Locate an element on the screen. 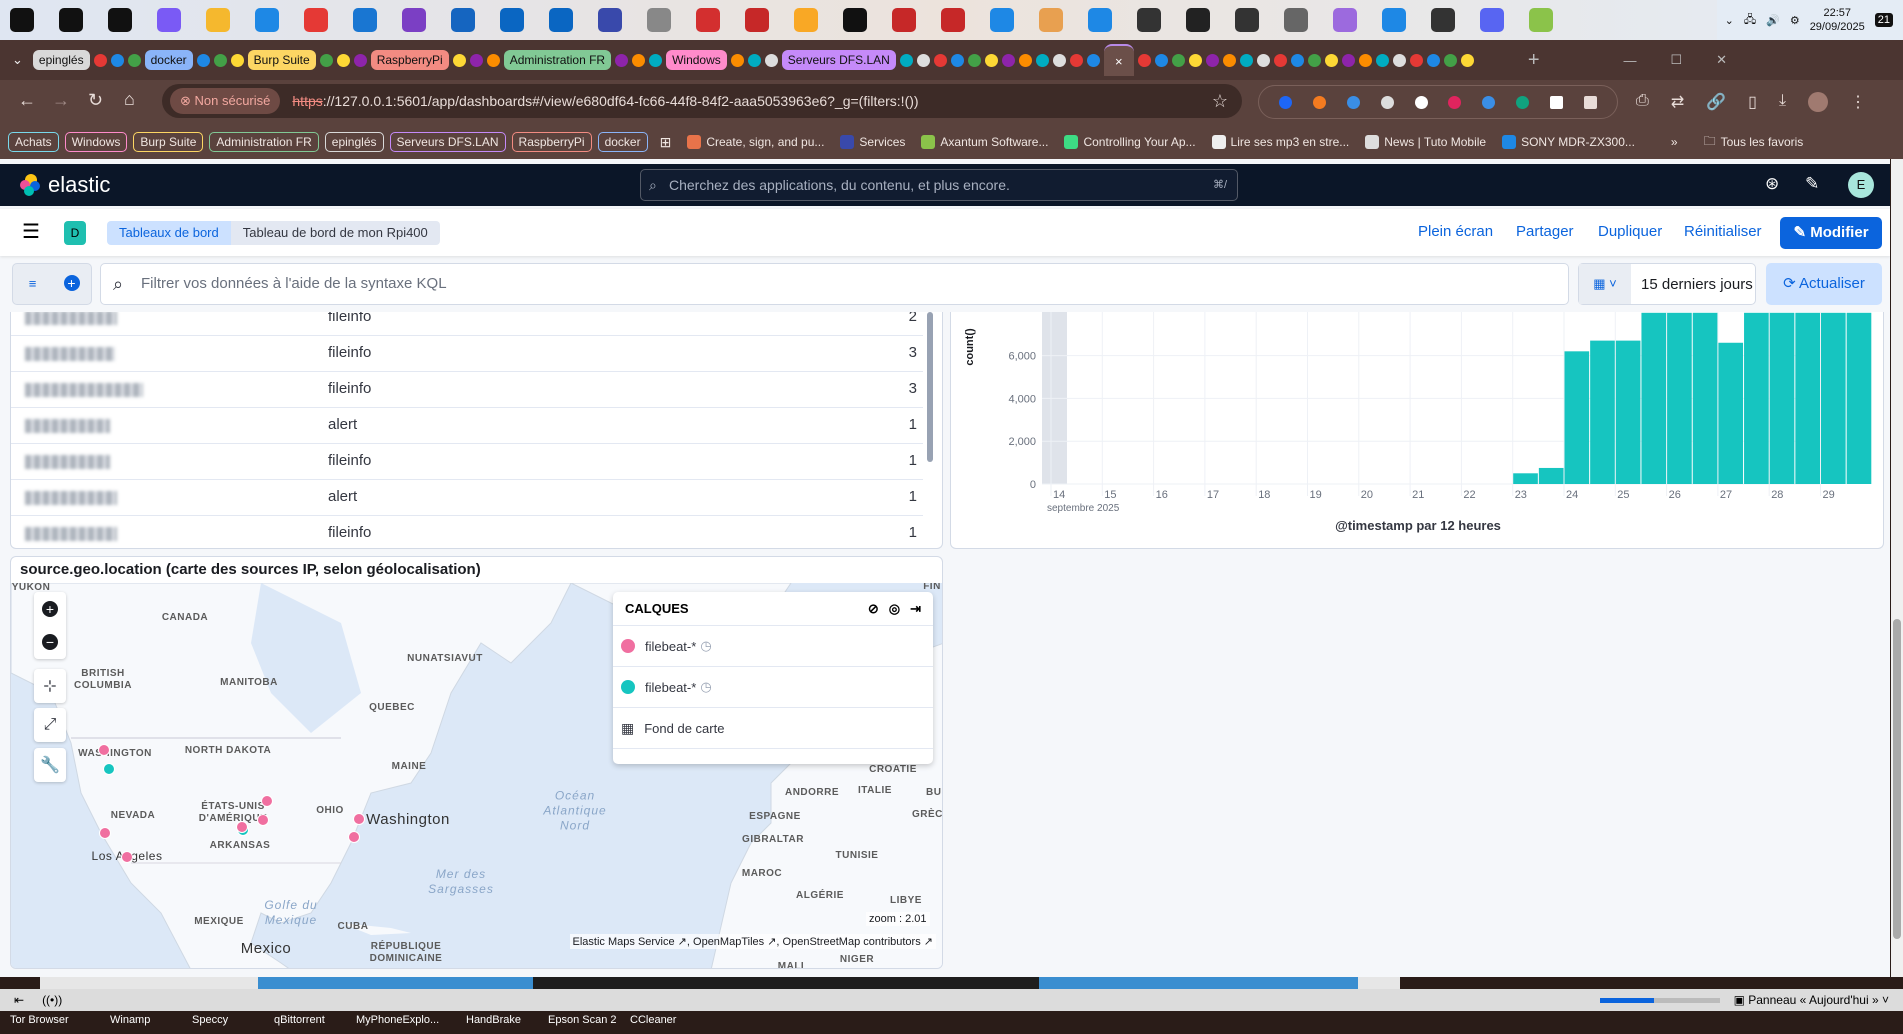 The height and width of the screenshot is (1034, 1903). translate-icon: ⇄ is located at coordinates (1677, 102).